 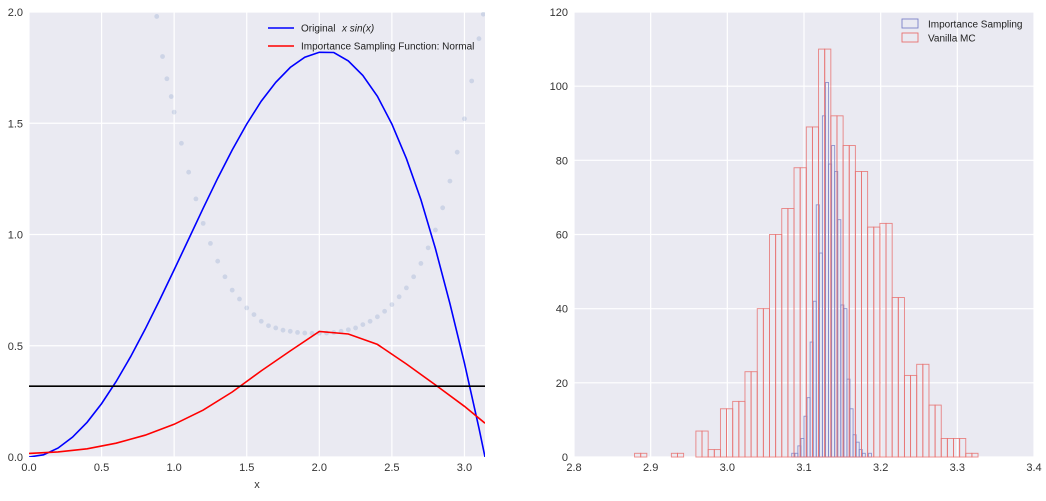 I want to click on x-tick-label: 3.2, so click(x=880, y=468).